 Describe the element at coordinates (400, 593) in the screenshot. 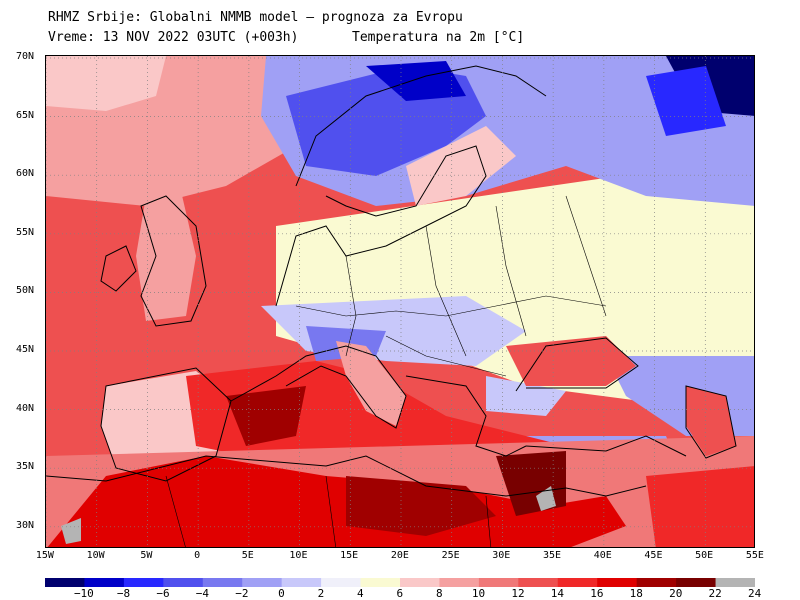

I see `legend-label: 6` at that location.